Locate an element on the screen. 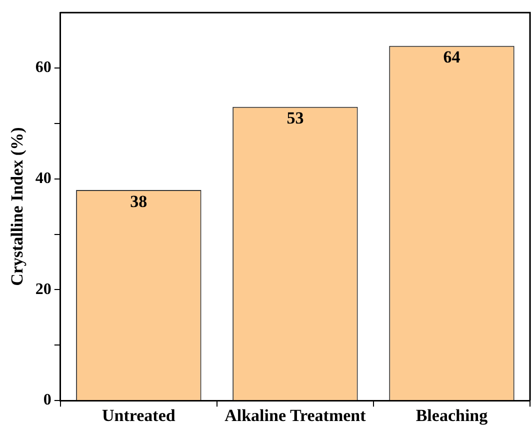 This screenshot has width=531, height=427. y-tick-label: 40 is located at coordinates (43, 179).